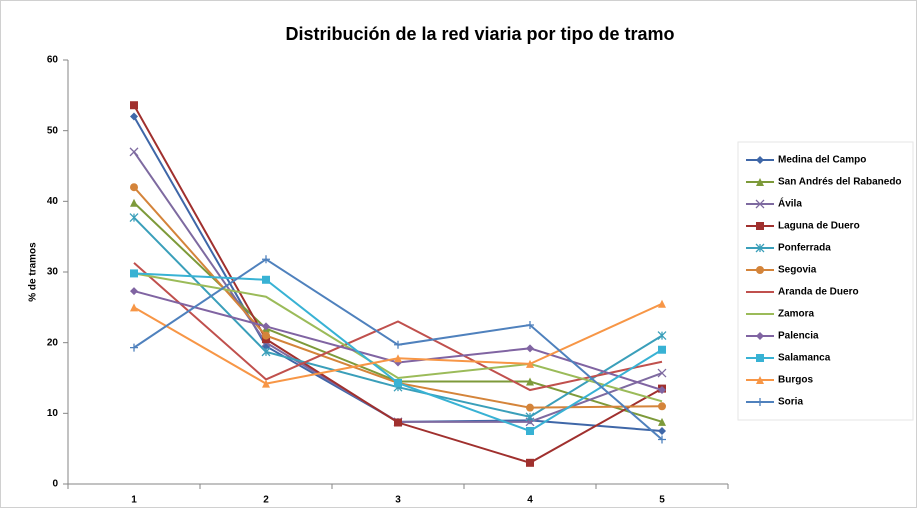  I want to click on legend-box, so click(825, 281).